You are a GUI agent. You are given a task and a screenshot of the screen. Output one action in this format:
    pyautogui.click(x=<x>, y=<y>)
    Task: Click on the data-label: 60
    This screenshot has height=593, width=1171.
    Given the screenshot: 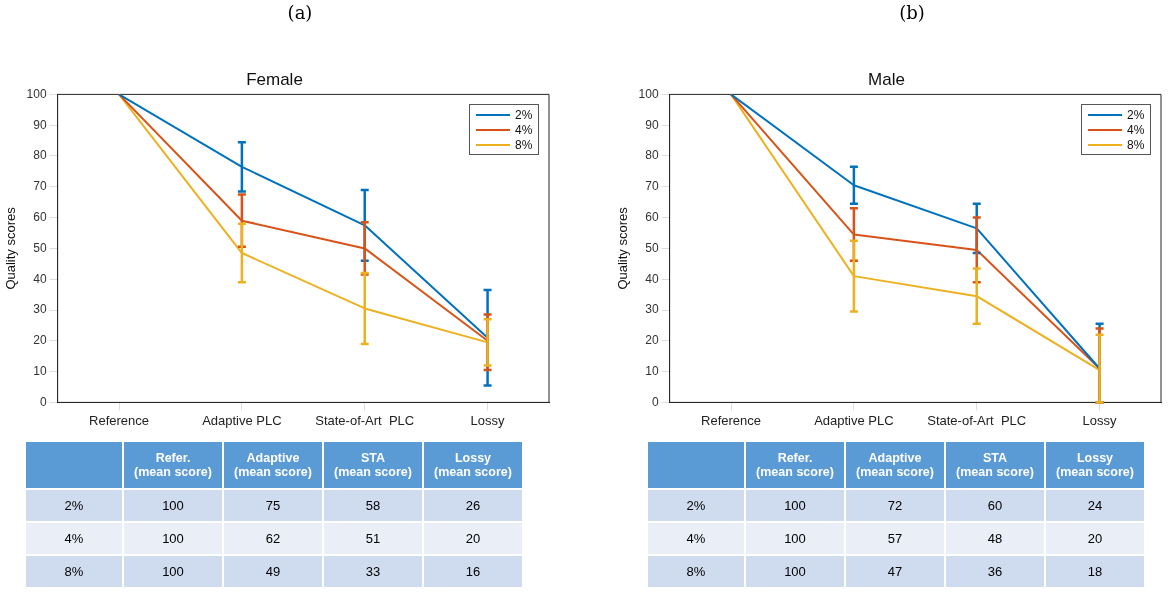 What is the action you would take?
    pyautogui.click(x=995, y=505)
    